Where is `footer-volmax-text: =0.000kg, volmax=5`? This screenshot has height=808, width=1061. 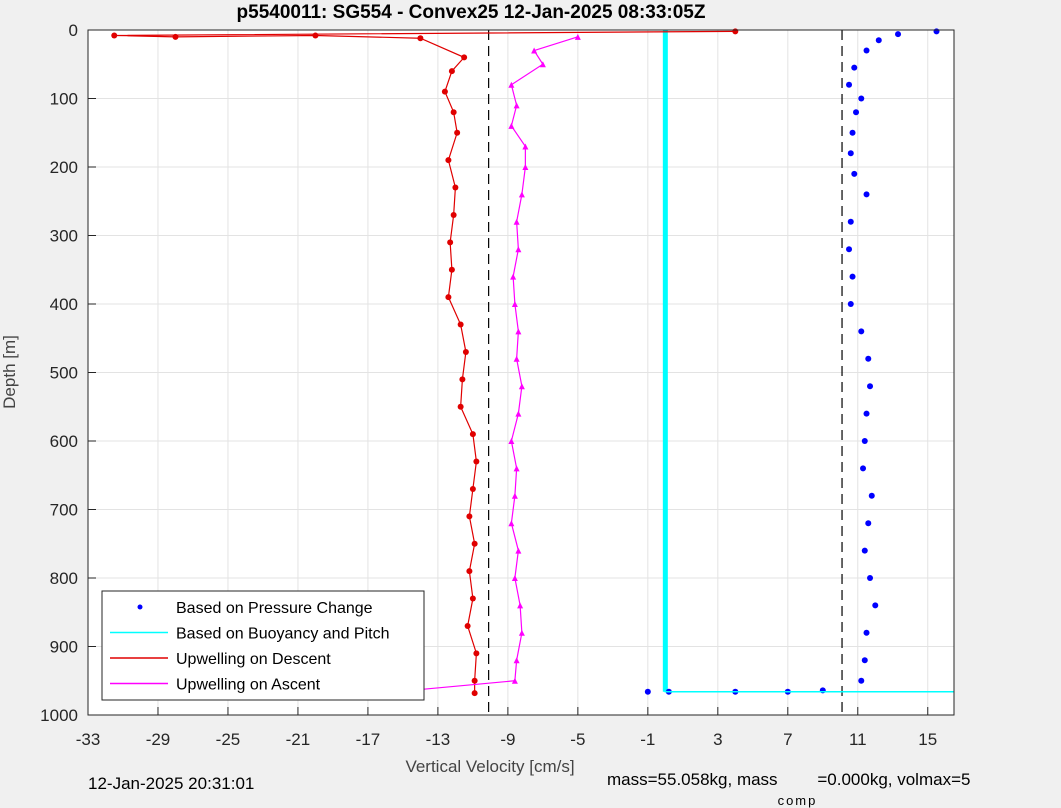 footer-volmax-text: =0.000kg, volmax=5 is located at coordinates (894, 779).